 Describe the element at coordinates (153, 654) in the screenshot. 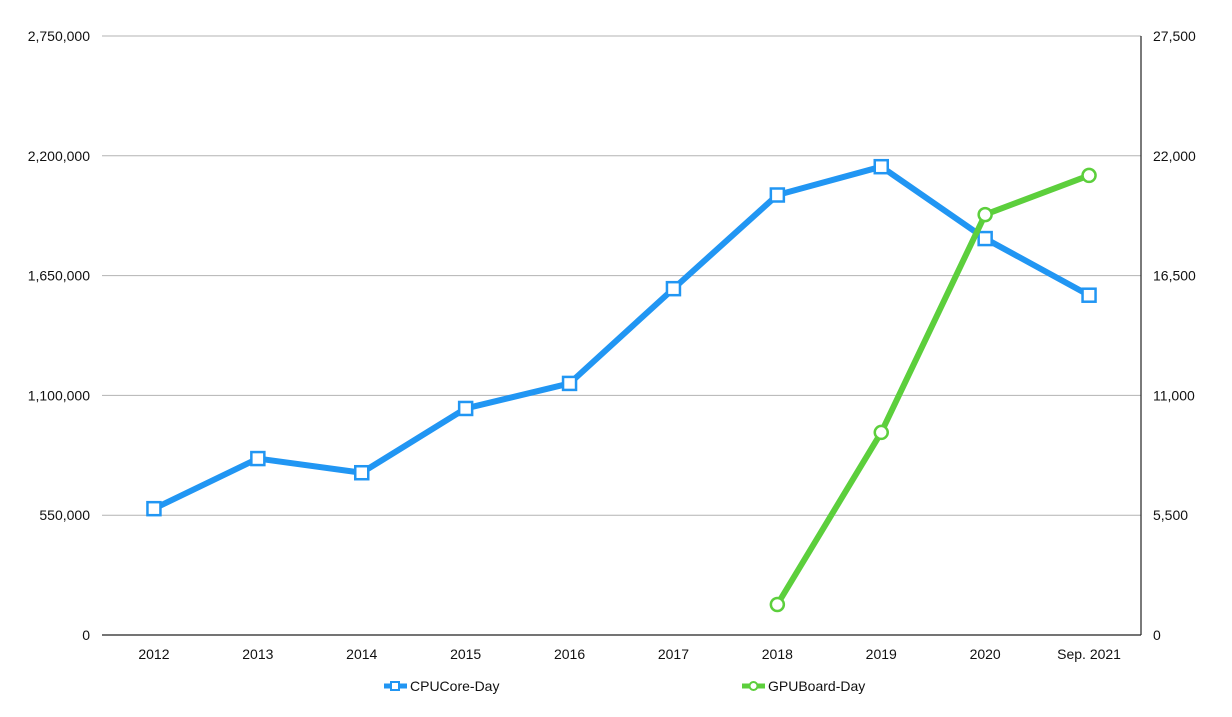

I see `x-tick-label: 2012` at that location.